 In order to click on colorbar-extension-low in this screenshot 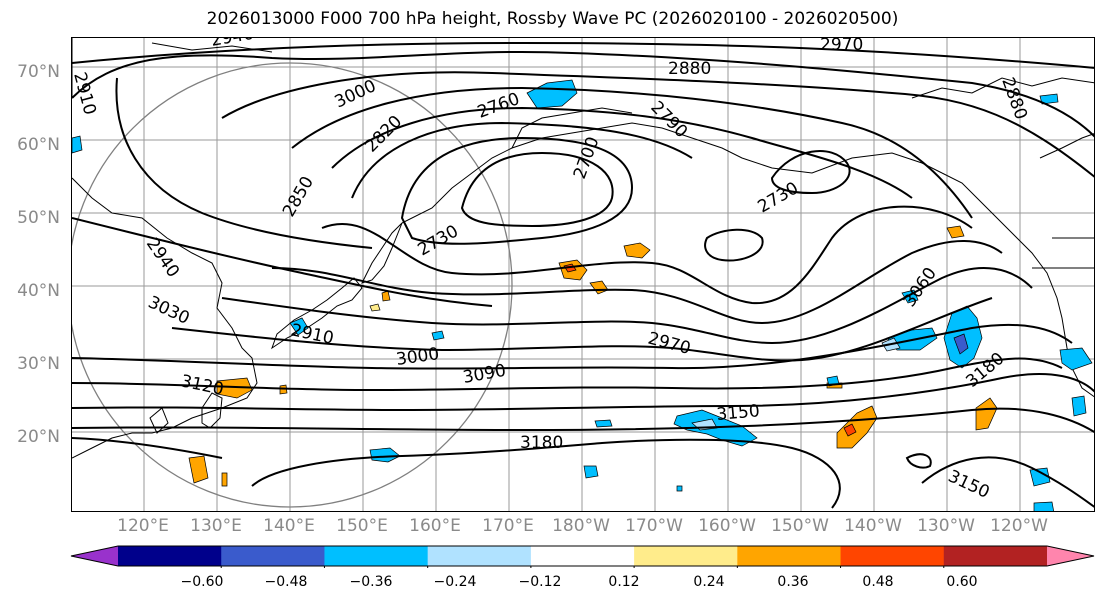, I will do `click(94, 556)`.